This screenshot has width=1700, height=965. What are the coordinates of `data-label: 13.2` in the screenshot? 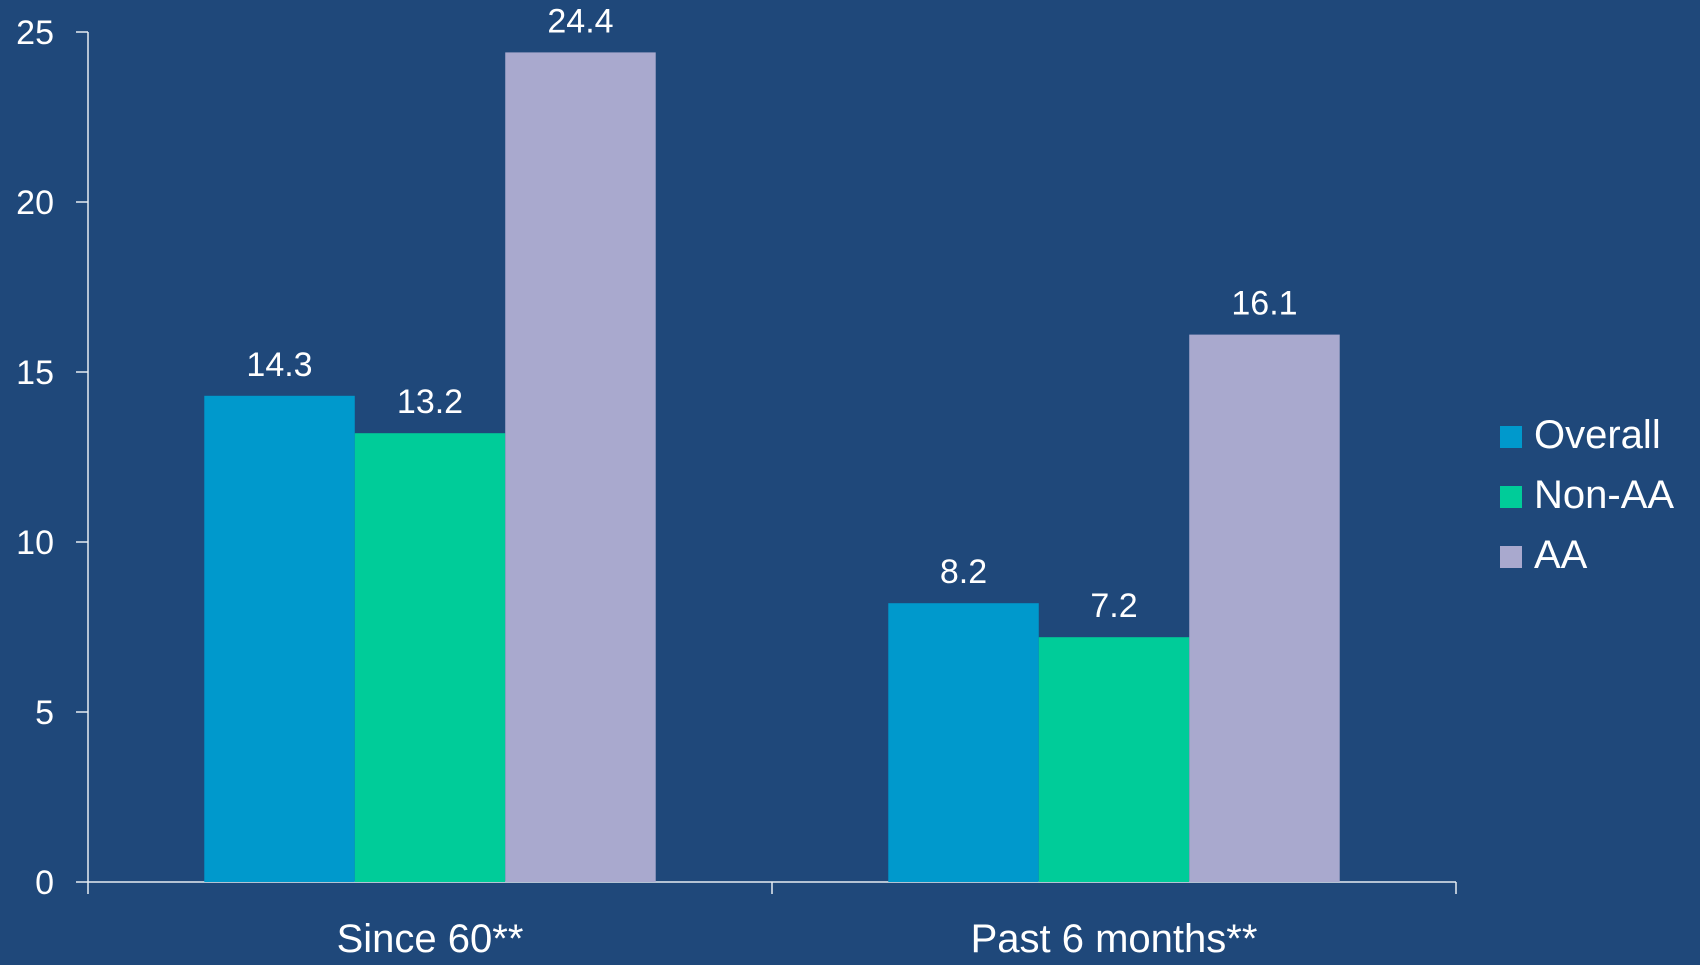 It's located at (430, 402).